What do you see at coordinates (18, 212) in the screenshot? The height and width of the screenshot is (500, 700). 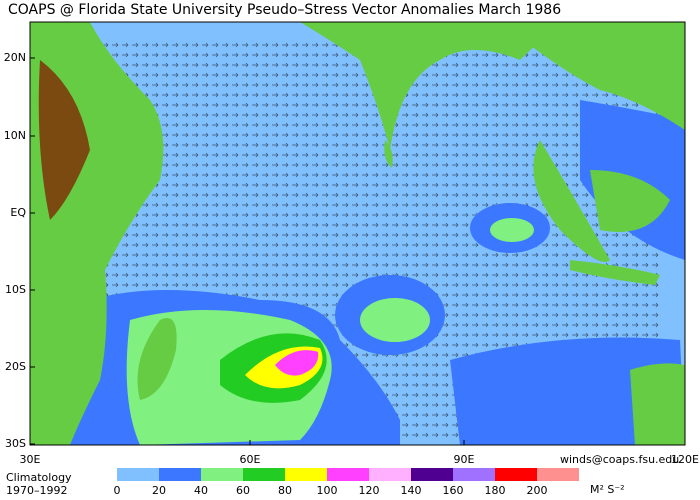 I see `lat-label: EQ` at bounding box center [18, 212].